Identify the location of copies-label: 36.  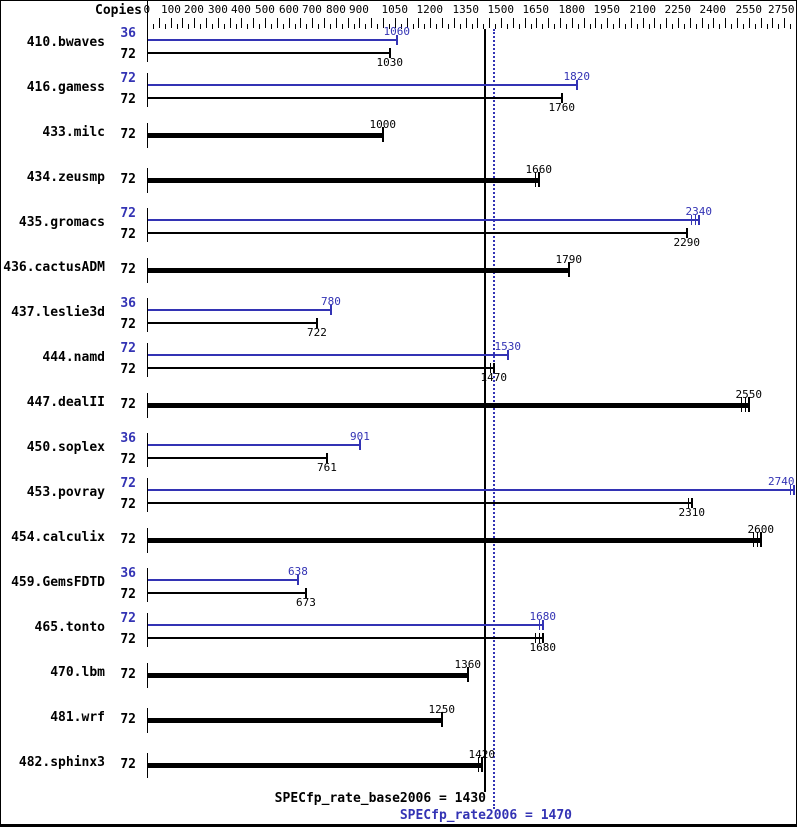
(128, 303).